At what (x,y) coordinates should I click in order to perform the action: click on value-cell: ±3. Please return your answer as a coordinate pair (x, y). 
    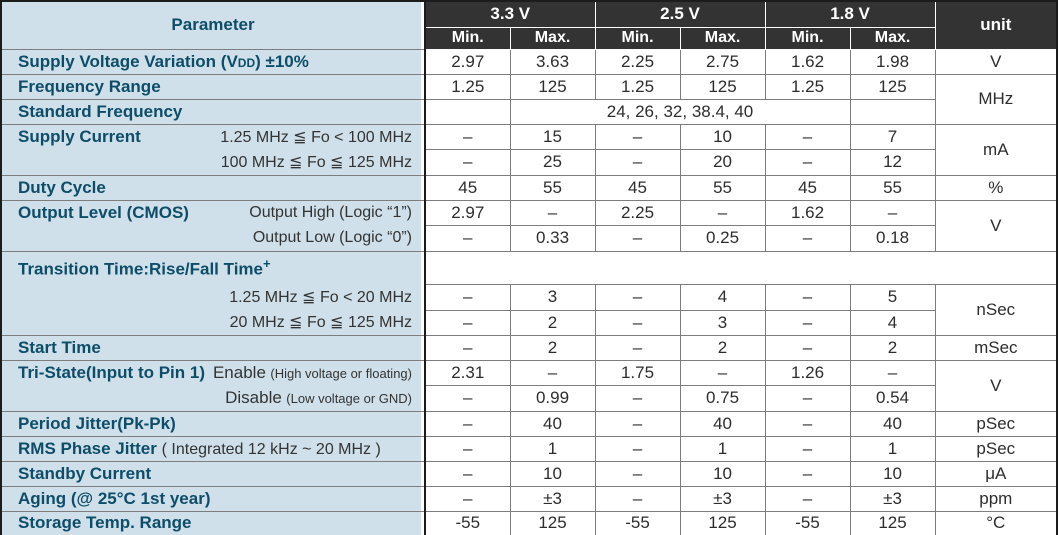
    Looking at the image, I should click on (552, 498).